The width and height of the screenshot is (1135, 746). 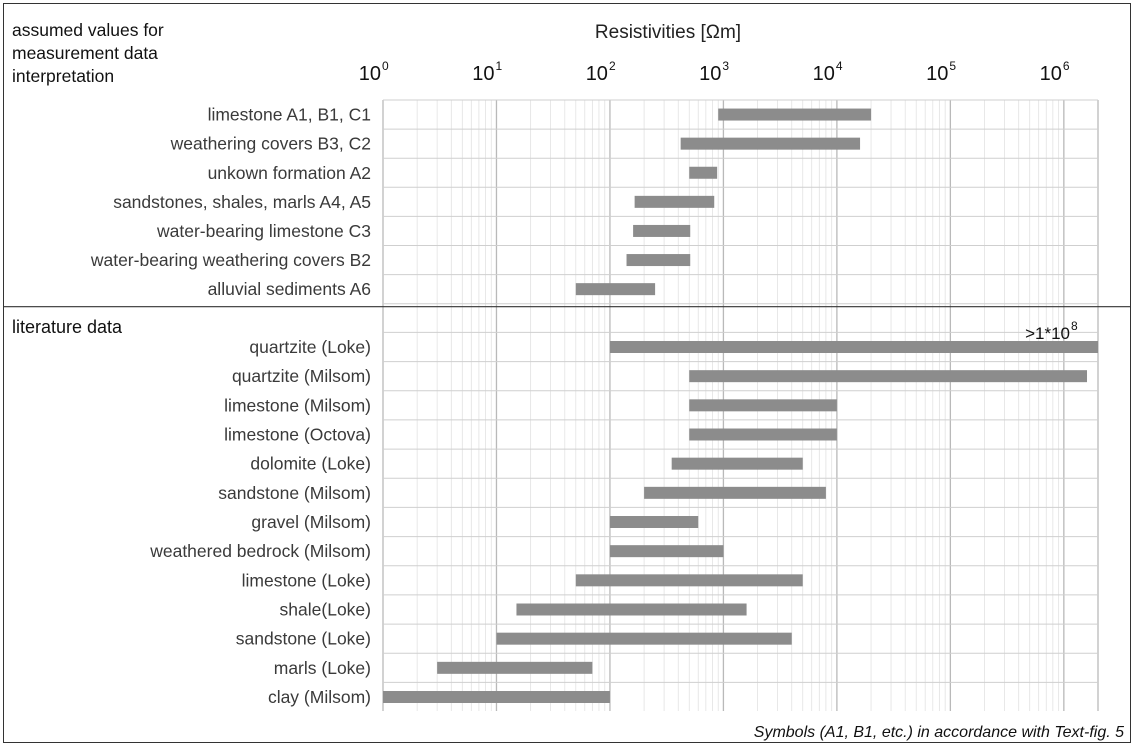 What do you see at coordinates (294, 493) in the screenshot?
I see `category-label: sandstone (Milsom)` at bounding box center [294, 493].